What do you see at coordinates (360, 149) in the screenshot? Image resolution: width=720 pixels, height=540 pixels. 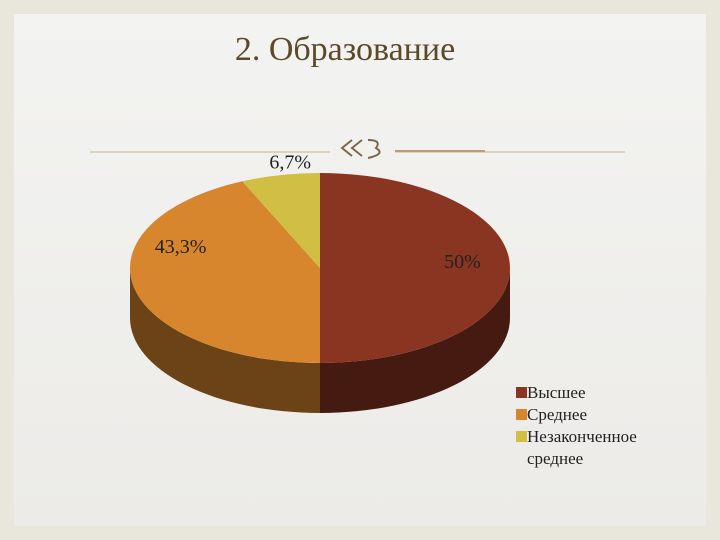 I see `ornament` at bounding box center [360, 149].